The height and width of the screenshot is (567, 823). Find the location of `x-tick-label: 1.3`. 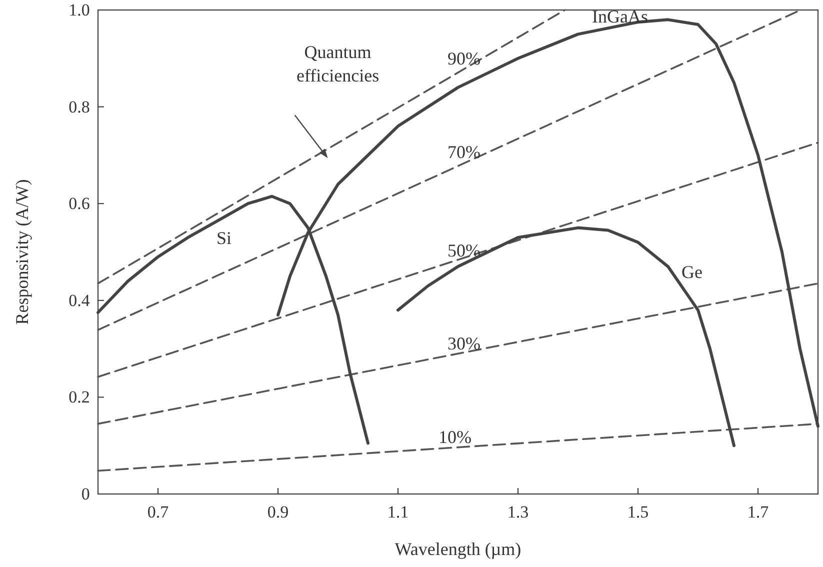

x-tick-label: 1.3 is located at coordinates (518, 512).